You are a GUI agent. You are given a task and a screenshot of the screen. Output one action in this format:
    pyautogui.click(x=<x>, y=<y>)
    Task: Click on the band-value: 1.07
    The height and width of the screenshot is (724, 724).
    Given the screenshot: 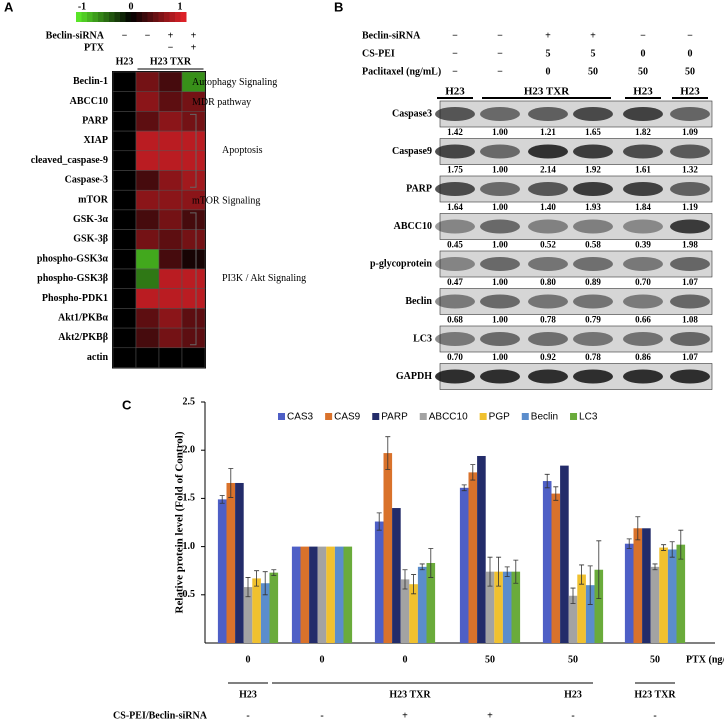 What is the action you would take?
    pyautogui.click(x=690, y=357)
    